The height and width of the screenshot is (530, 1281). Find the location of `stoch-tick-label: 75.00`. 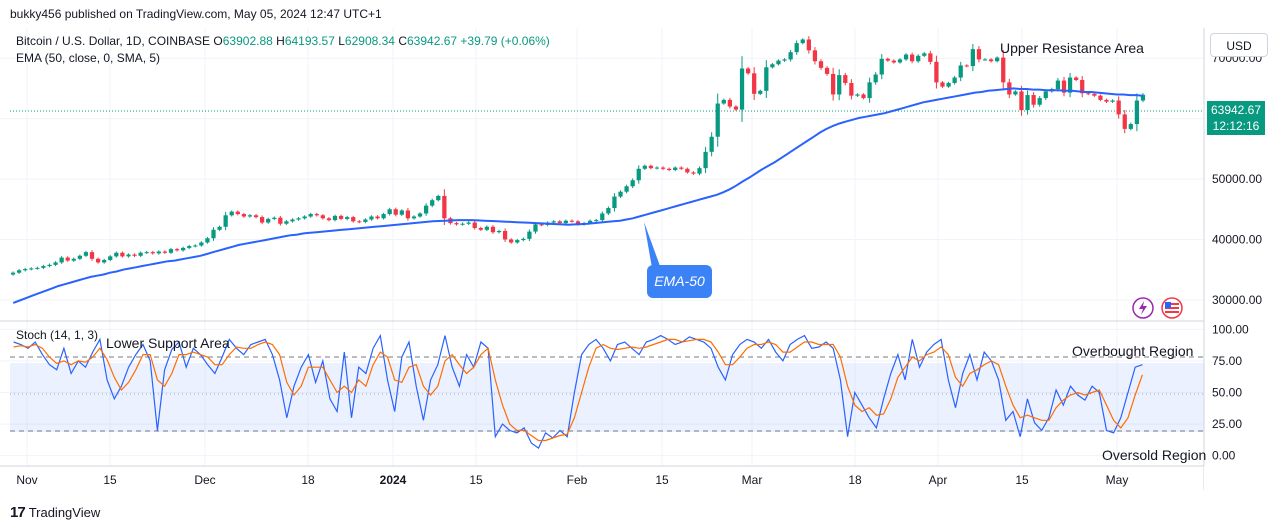

stoch-tick-label: 75.00 is located at coordinates (1227, 361).